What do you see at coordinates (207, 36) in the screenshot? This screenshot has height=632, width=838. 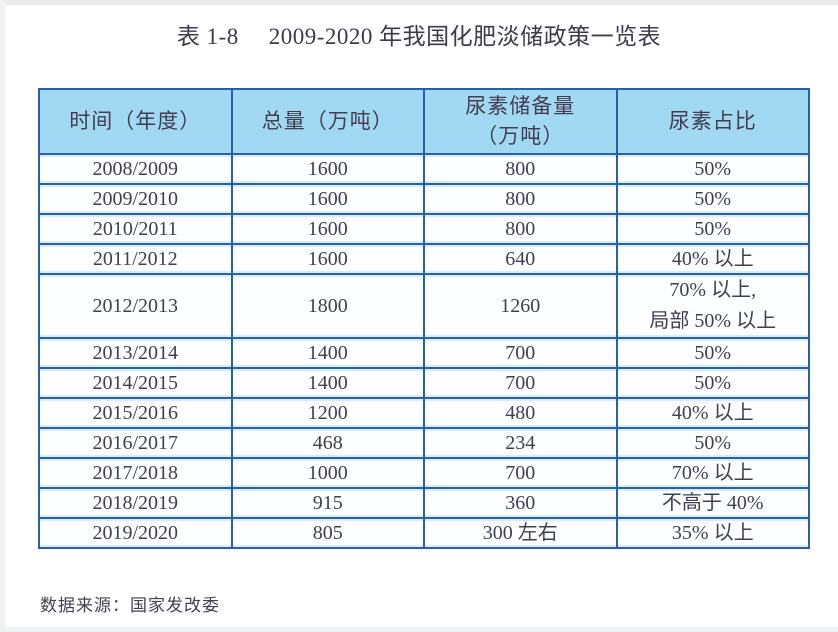 I see `table-number: 表 1-8` at bounding box center [207, 36].